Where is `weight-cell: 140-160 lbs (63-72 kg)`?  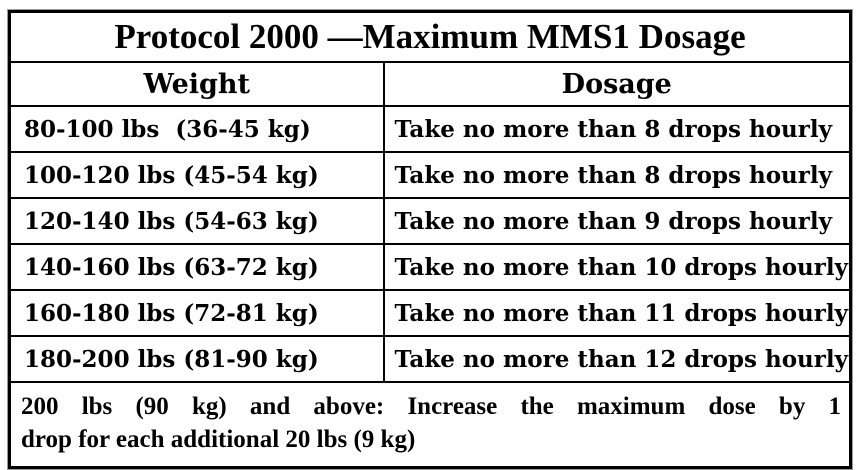
weight-cell: 140-160 lbs (63-72 kg) is located at coordinates (196, 267).